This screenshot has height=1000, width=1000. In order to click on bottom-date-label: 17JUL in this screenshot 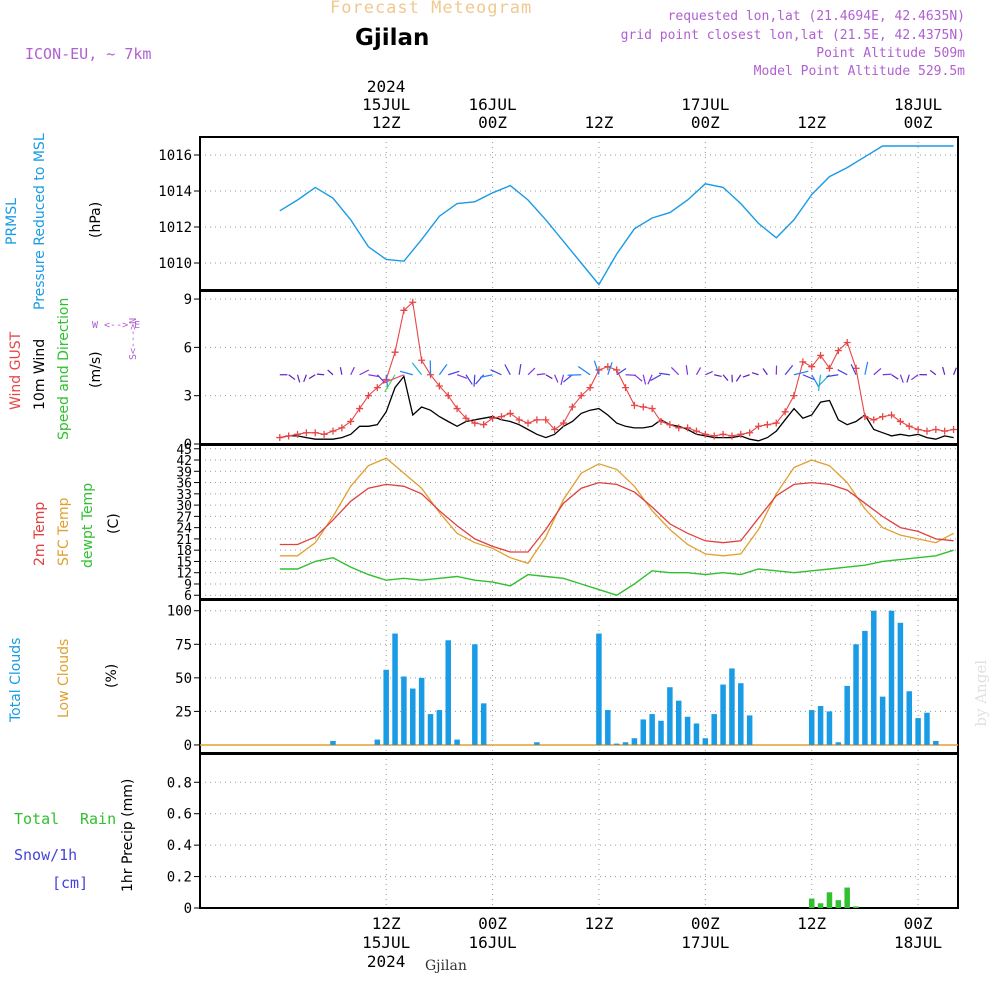, I will do `click(705, 942)`.